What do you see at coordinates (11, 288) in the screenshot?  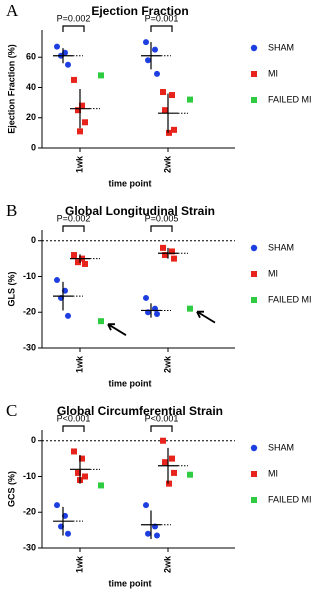 I see `y-axis-title: GLS (%)` at bounding box center [11, 288].